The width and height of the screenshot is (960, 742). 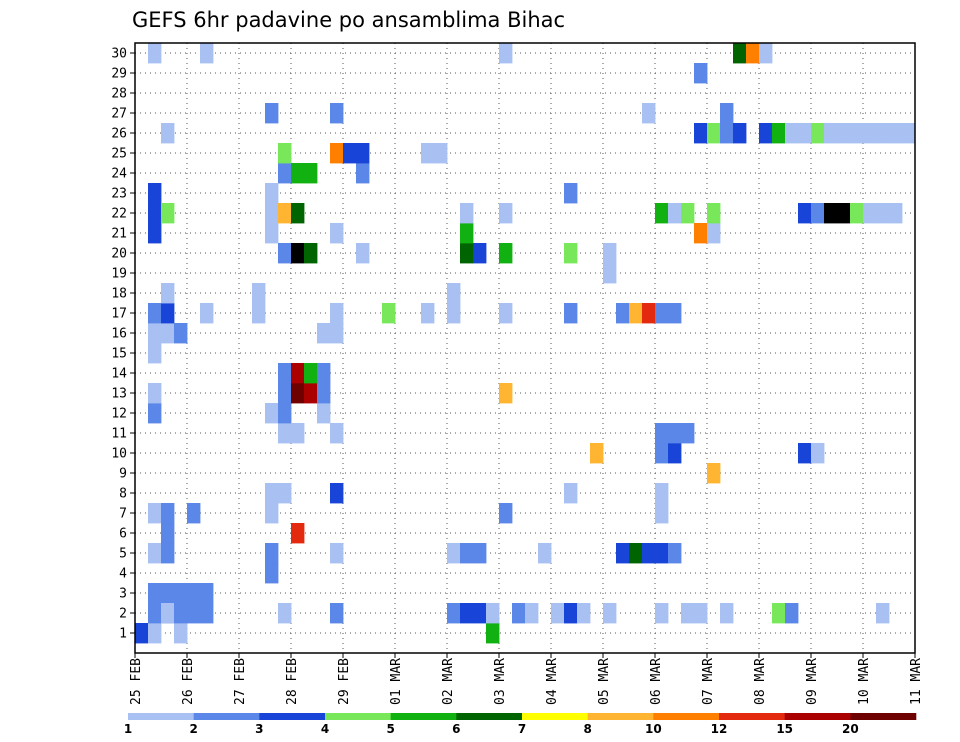 I want to click on legend-label: 15, so click(x=784, y=729).